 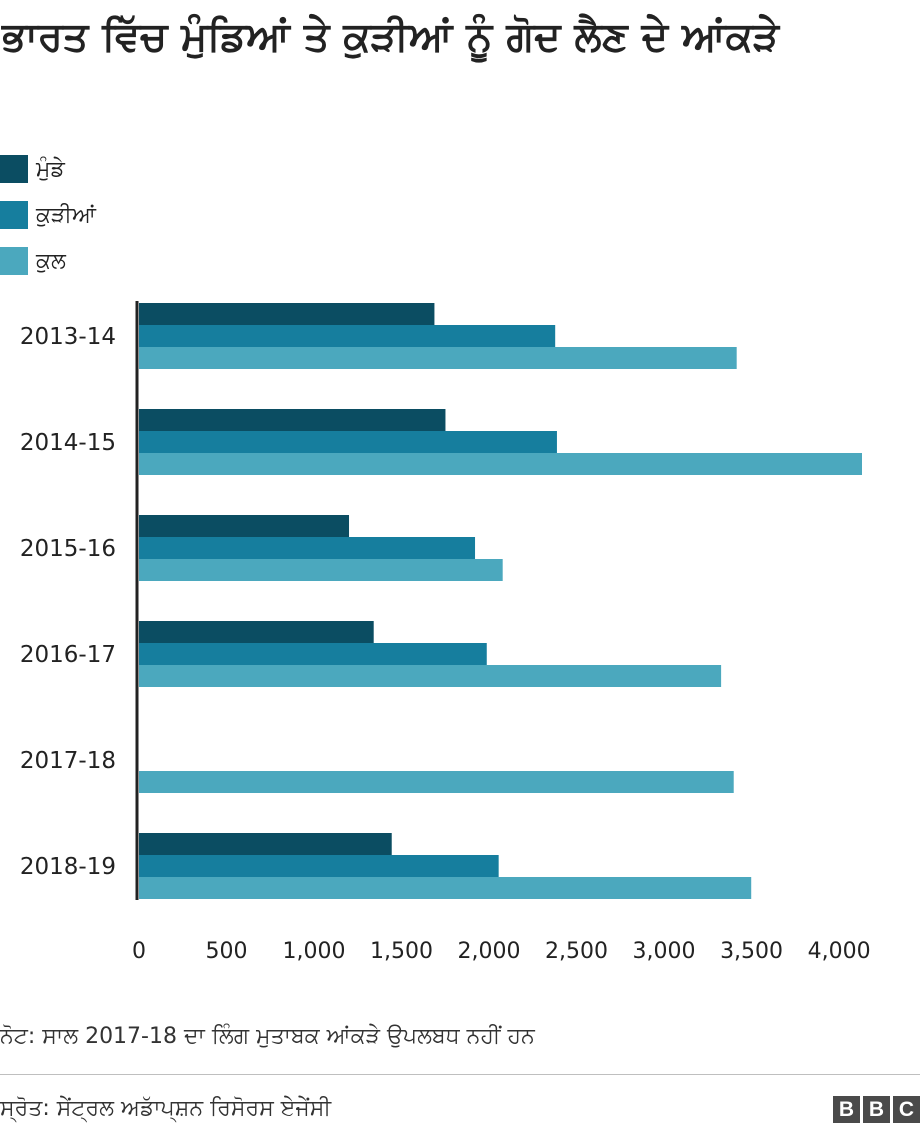 I want to click on bbc-logo-letter: C, so click(x=906, y=1109).